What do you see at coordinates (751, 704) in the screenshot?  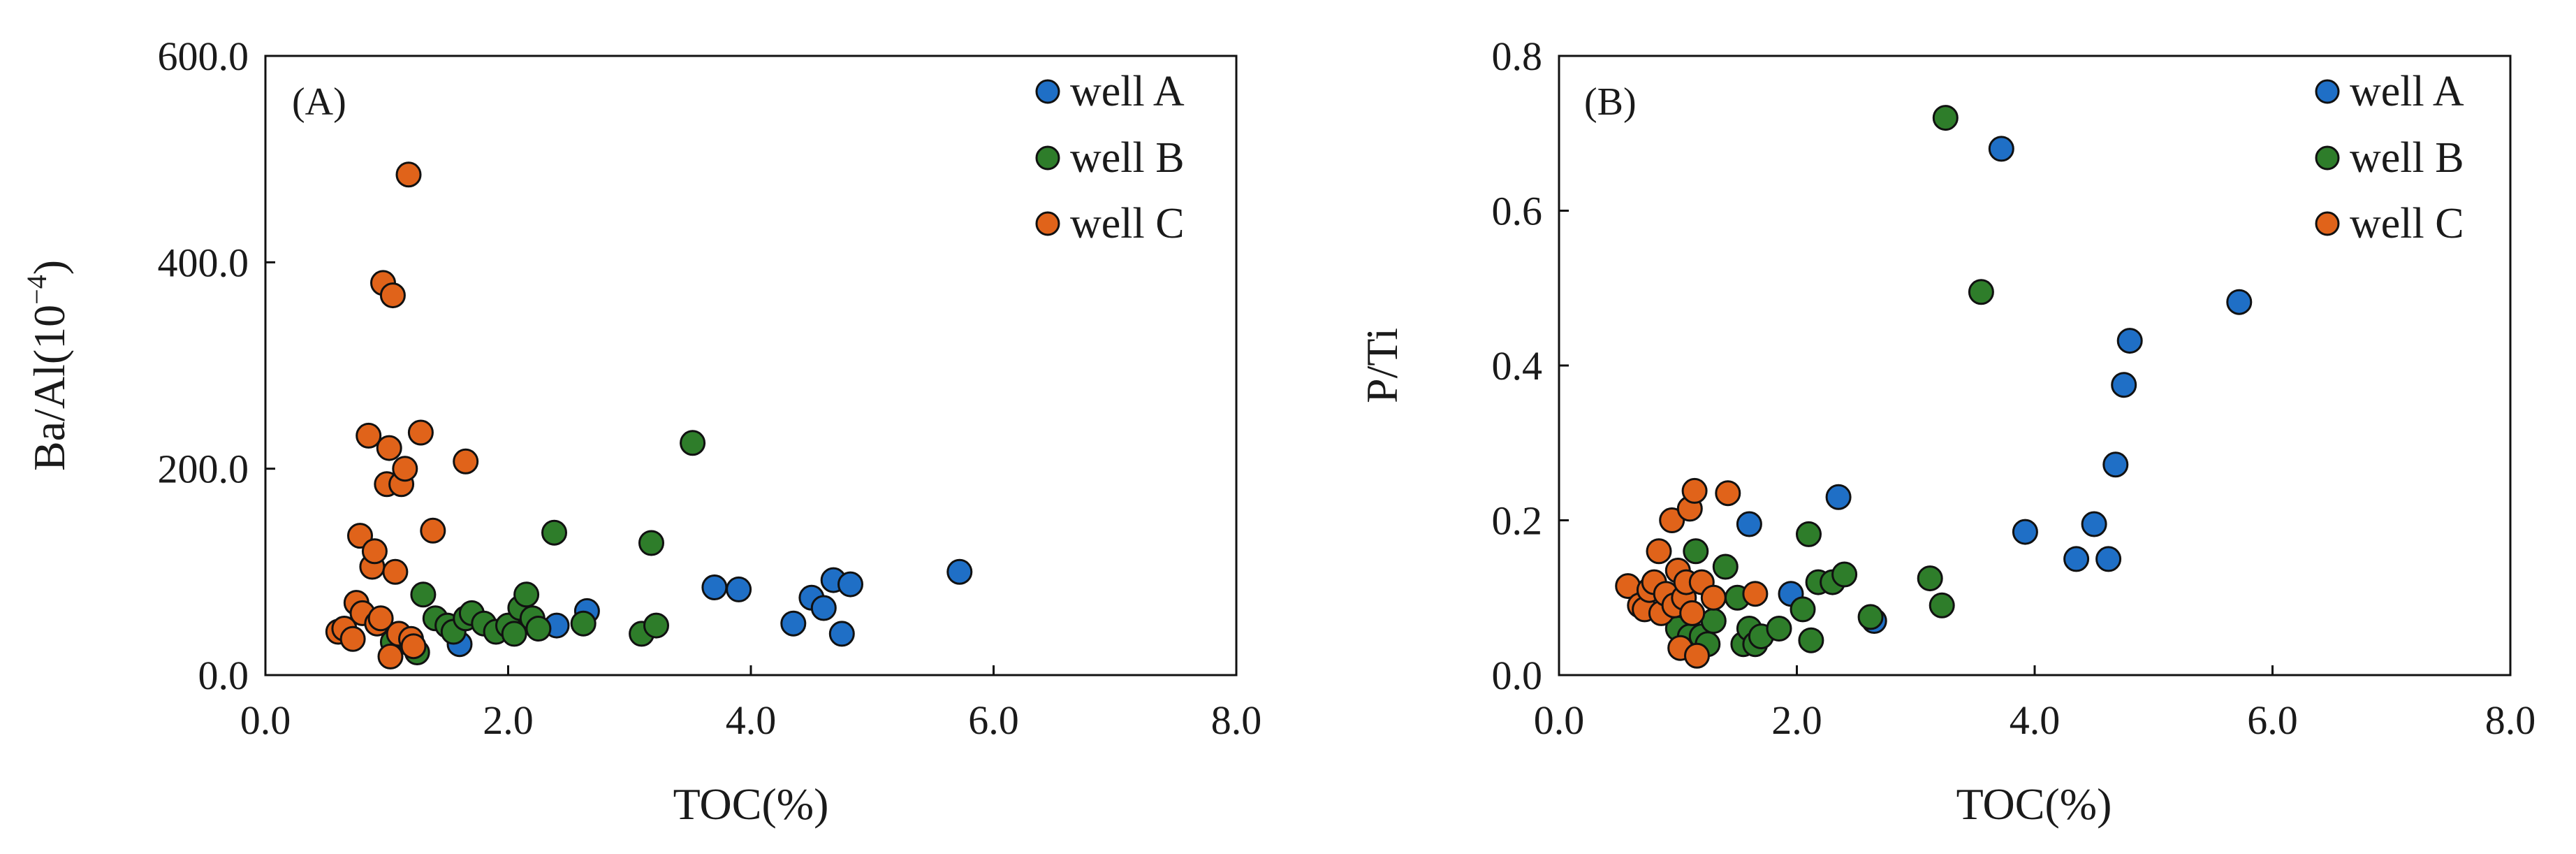 I see `panel-a-x-ticks: 0.0 2.0 4.0 6.0 8.0` at bounding box center [751, 704].